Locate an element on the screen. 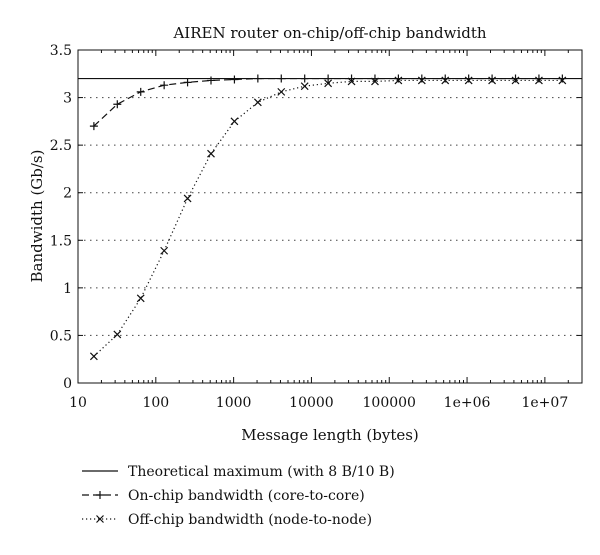  y-tick-label: 3 is located at coordinates (67, 99).